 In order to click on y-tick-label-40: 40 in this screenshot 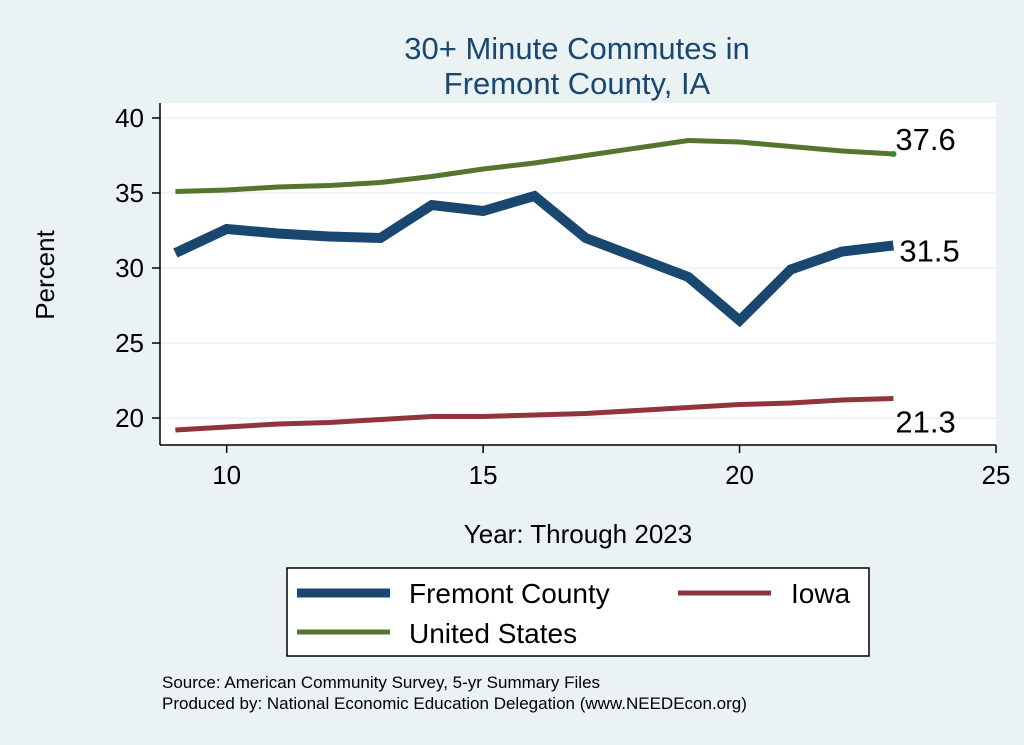, I will do `click(129, 118)`.